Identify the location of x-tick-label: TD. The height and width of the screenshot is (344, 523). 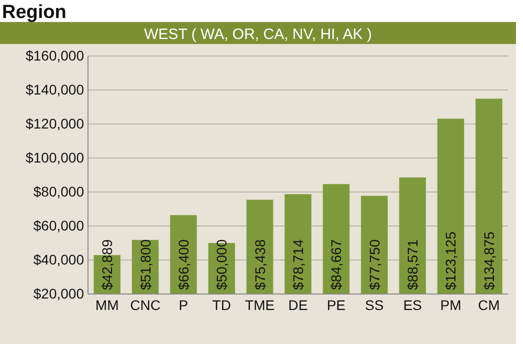
(221, 304).